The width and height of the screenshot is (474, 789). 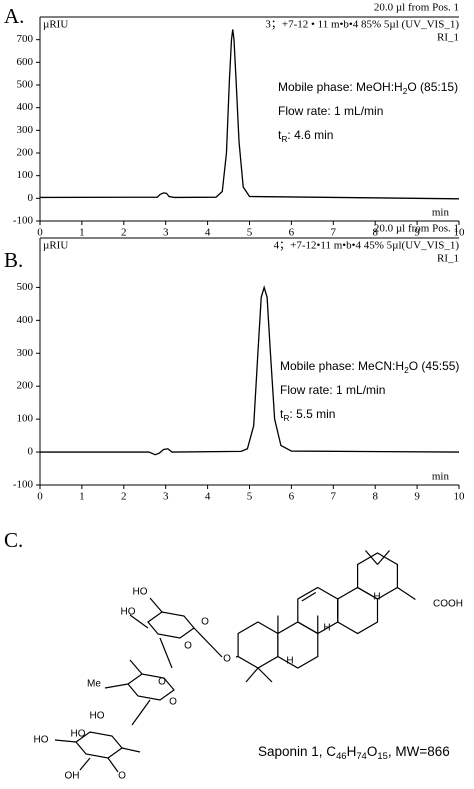 I want to click on caption: Saponin 1, C46H74O15, MW=866, so click(x=354, y=753).